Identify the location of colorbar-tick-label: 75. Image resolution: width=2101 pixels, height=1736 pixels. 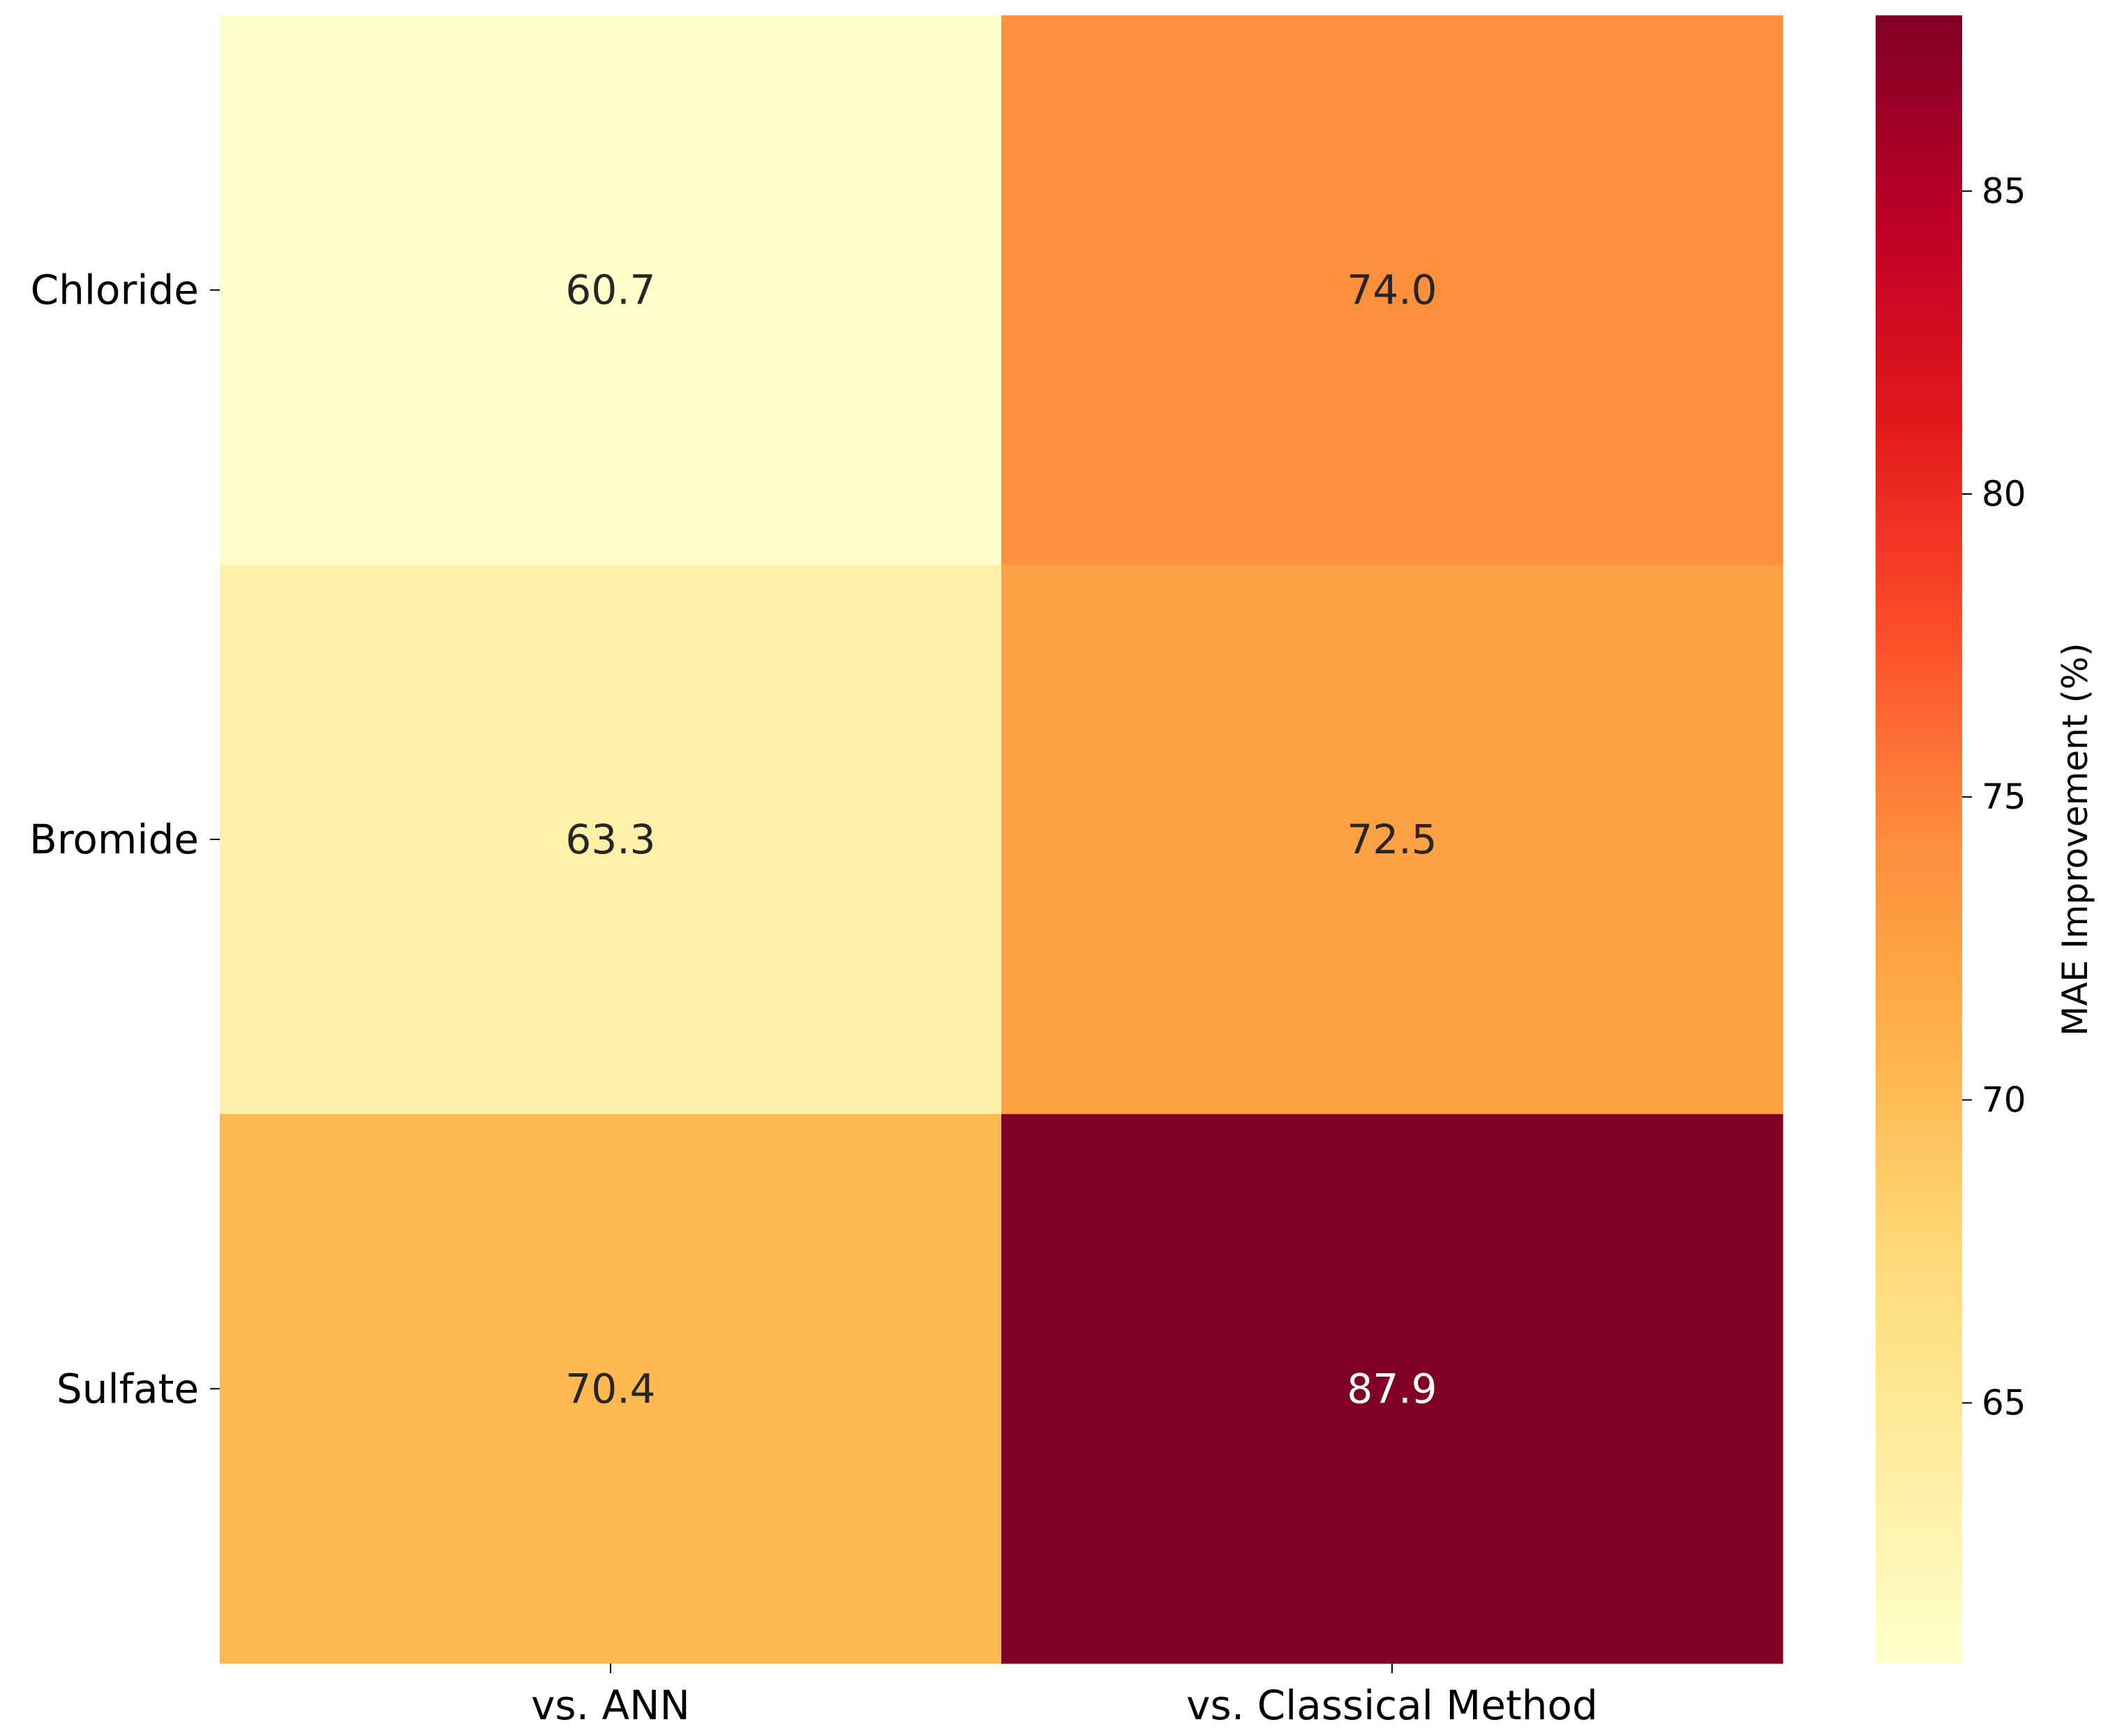
(2004, 797).